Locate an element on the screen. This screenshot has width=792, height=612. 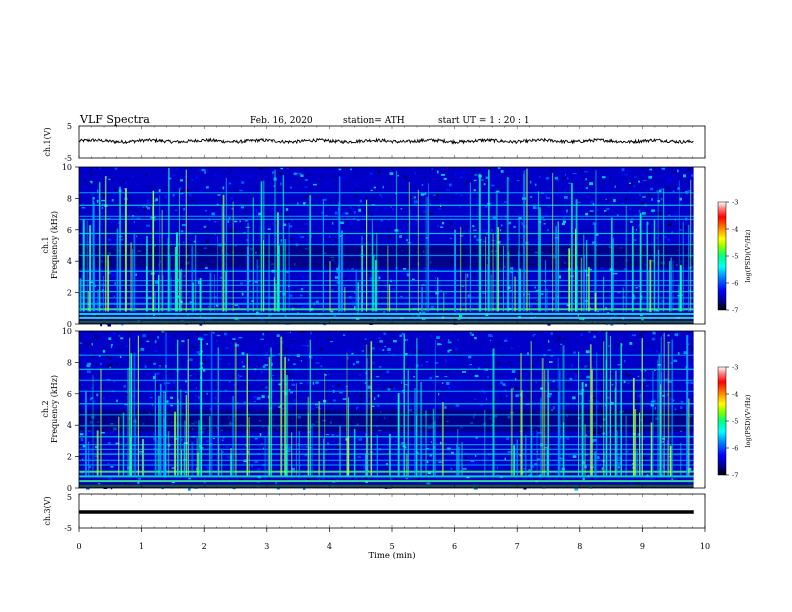
figure-title: VLF Spectra is located at coordinates (114, 119).